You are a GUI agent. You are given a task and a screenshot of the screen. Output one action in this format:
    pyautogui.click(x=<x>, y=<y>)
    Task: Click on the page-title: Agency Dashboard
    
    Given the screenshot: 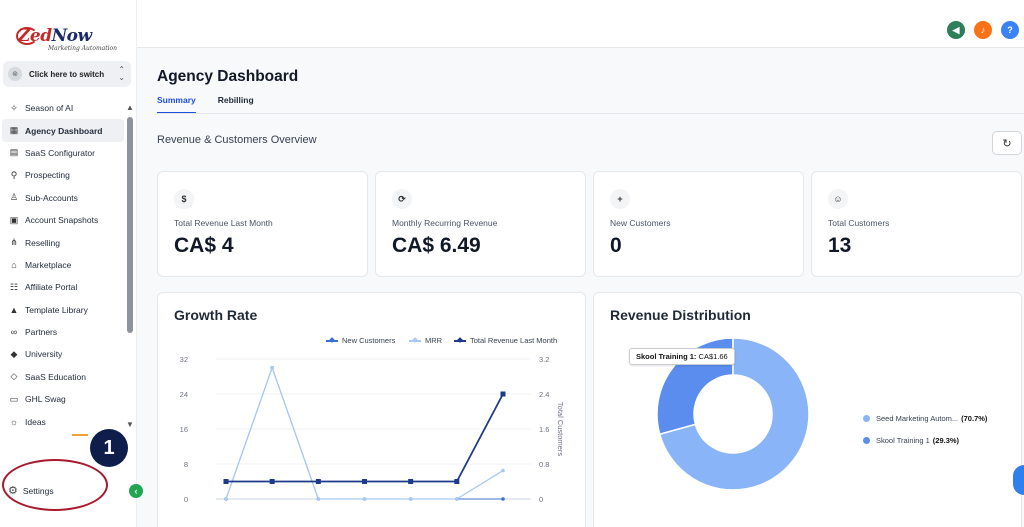 What is the action you would take?
    pyautogui.click(x=228, y=76)
    